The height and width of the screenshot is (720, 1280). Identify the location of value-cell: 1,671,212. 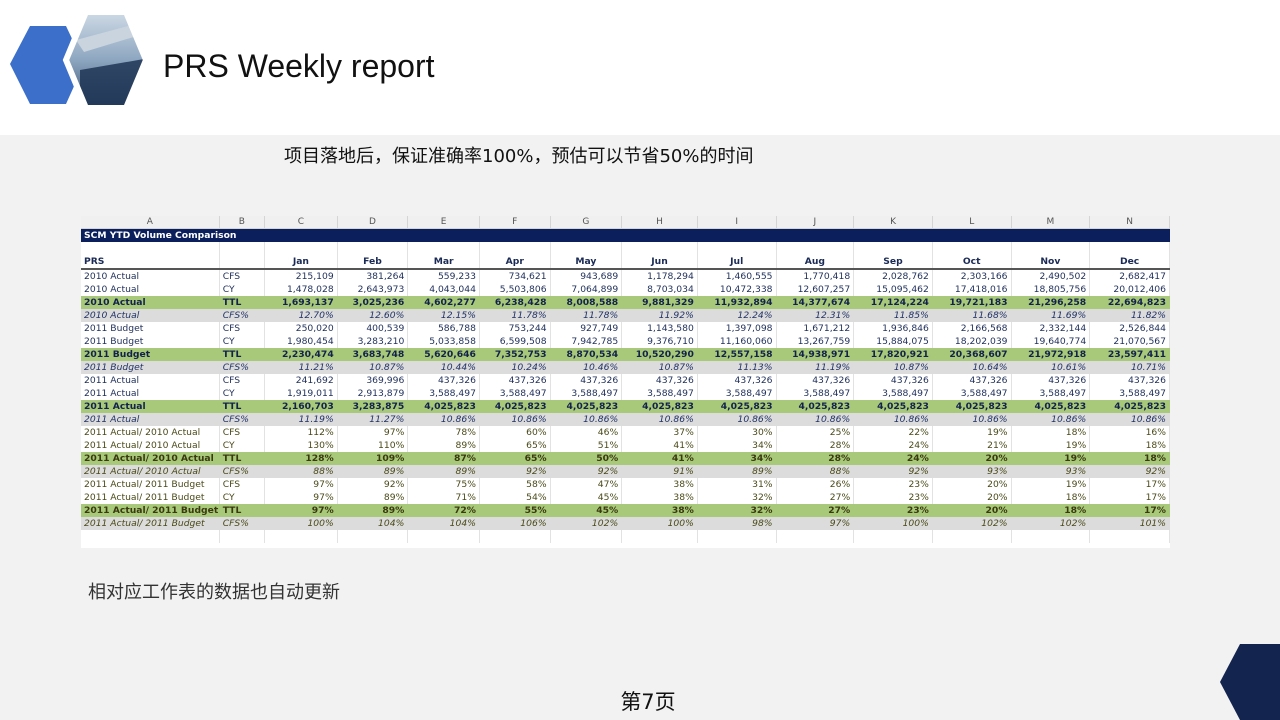
(815, 328).